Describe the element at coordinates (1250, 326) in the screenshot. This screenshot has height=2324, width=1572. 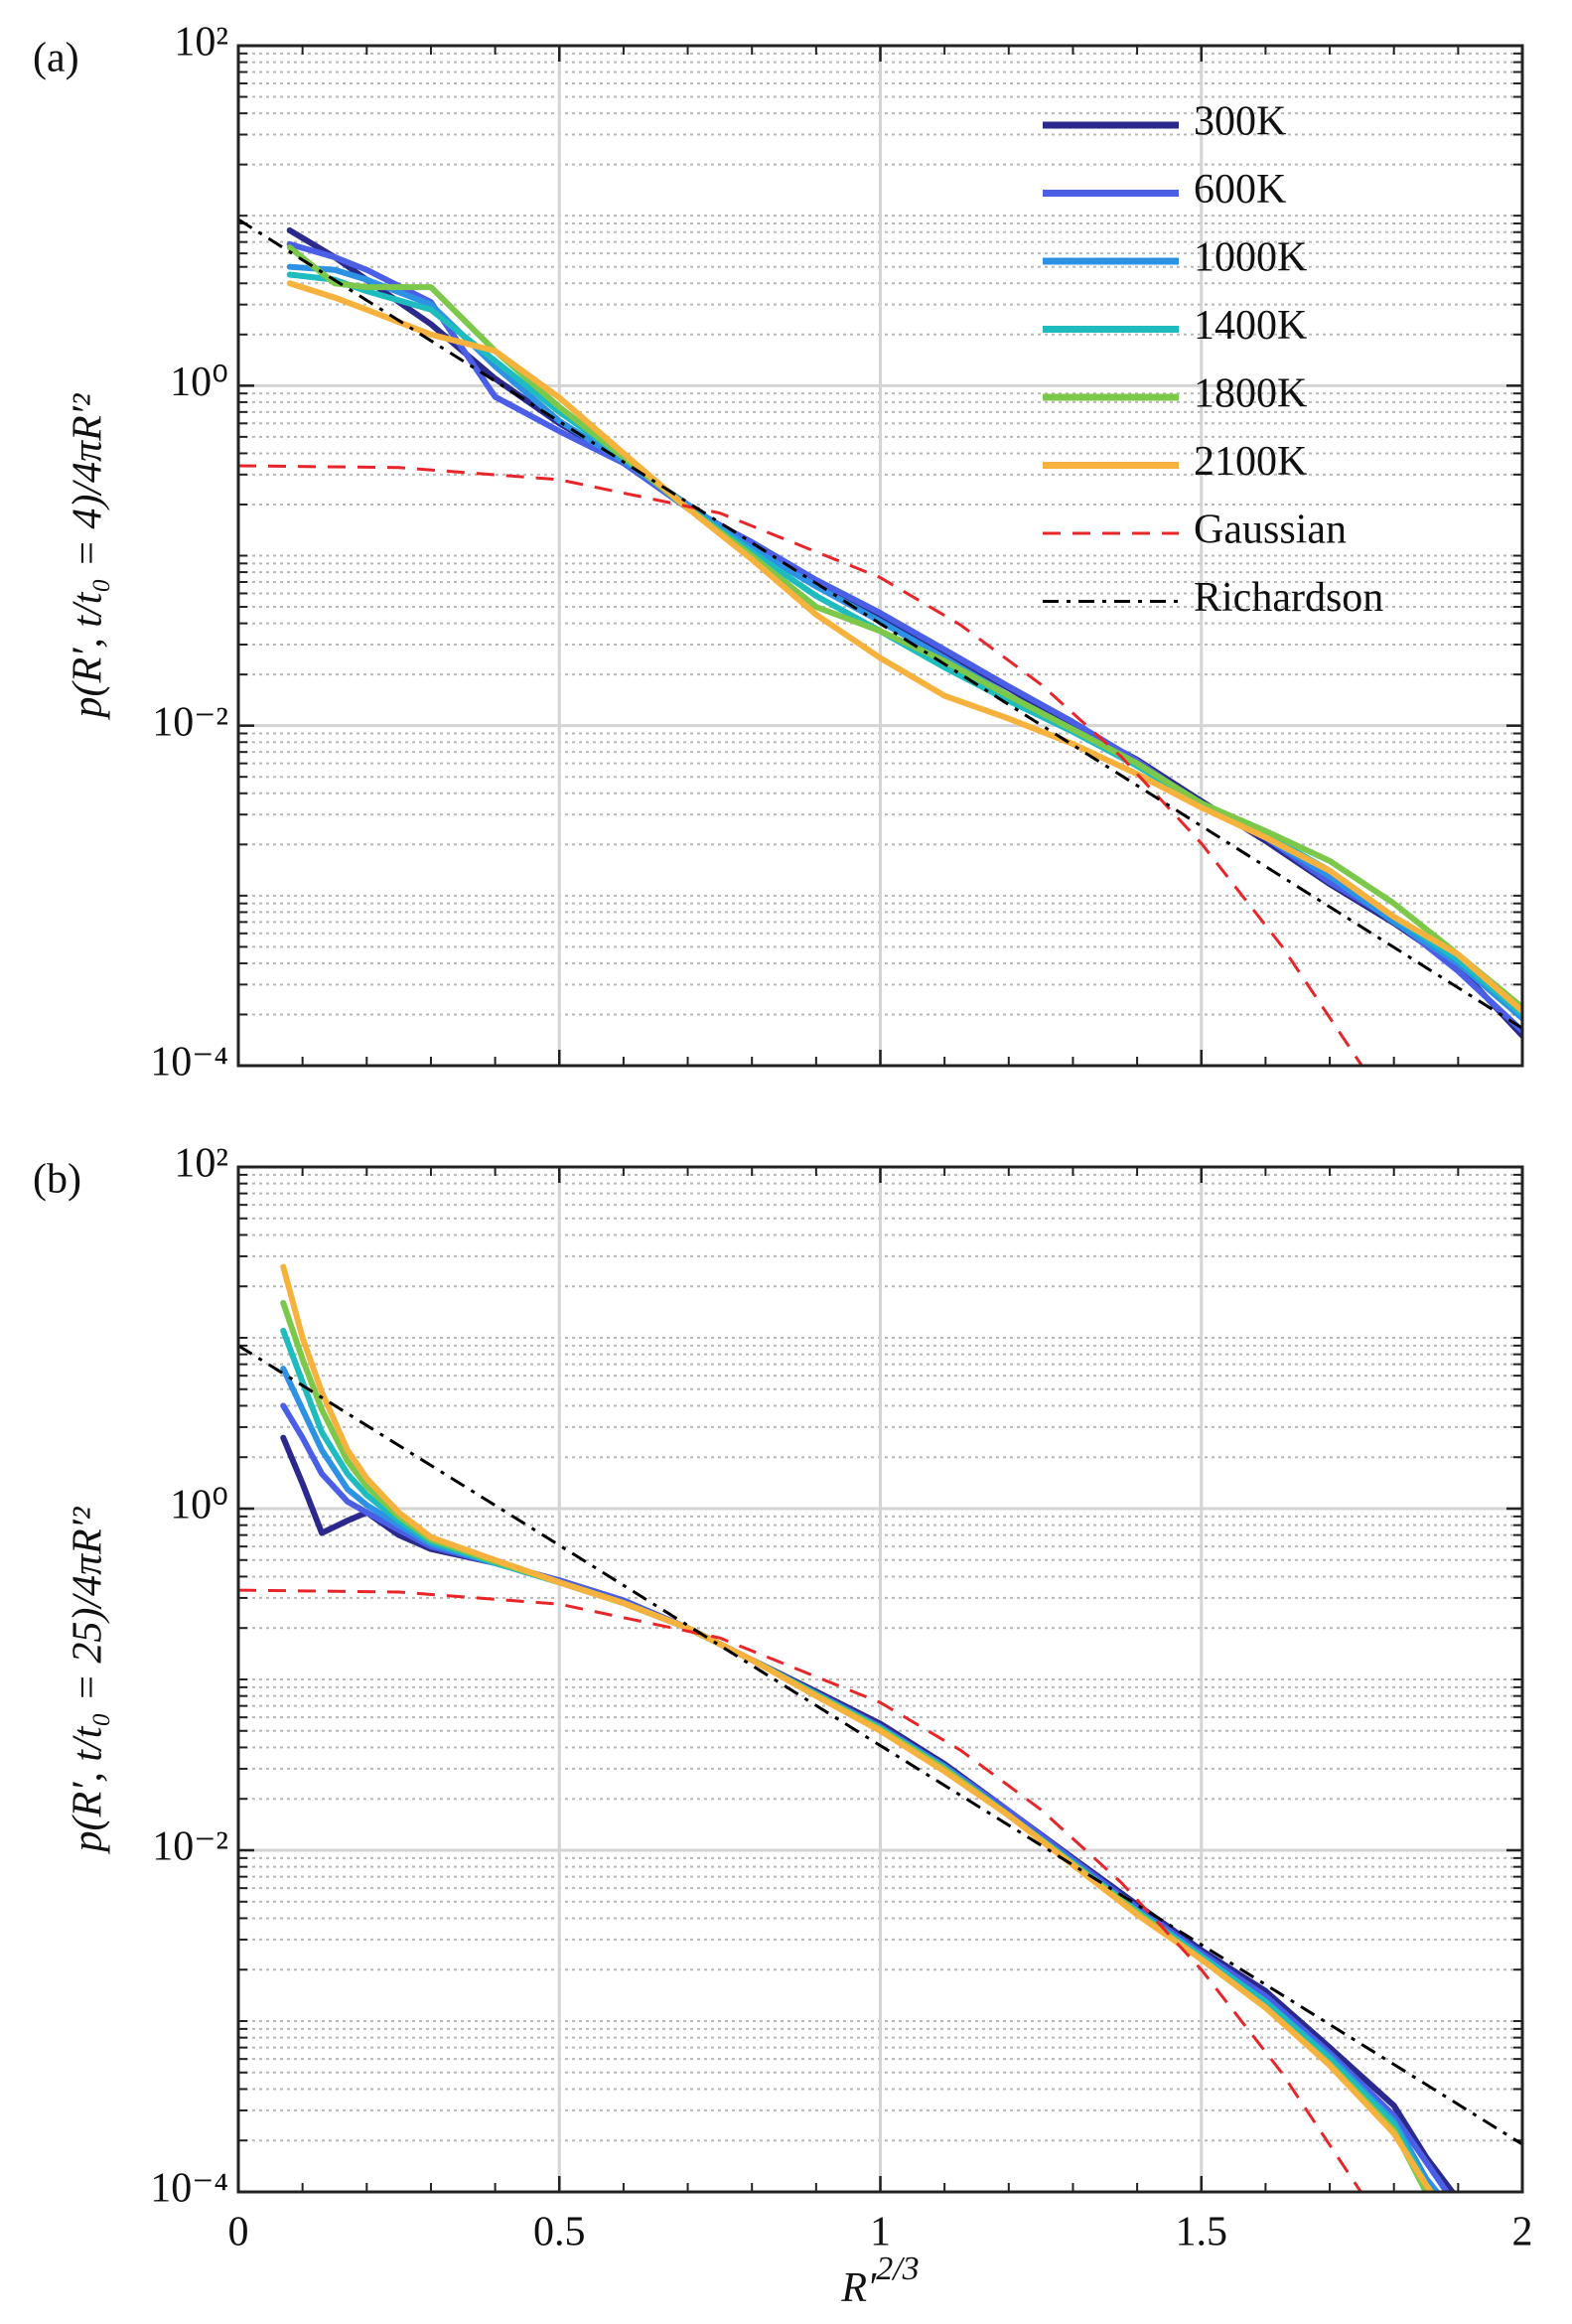
I see `legend-label: 1400K` at that location.